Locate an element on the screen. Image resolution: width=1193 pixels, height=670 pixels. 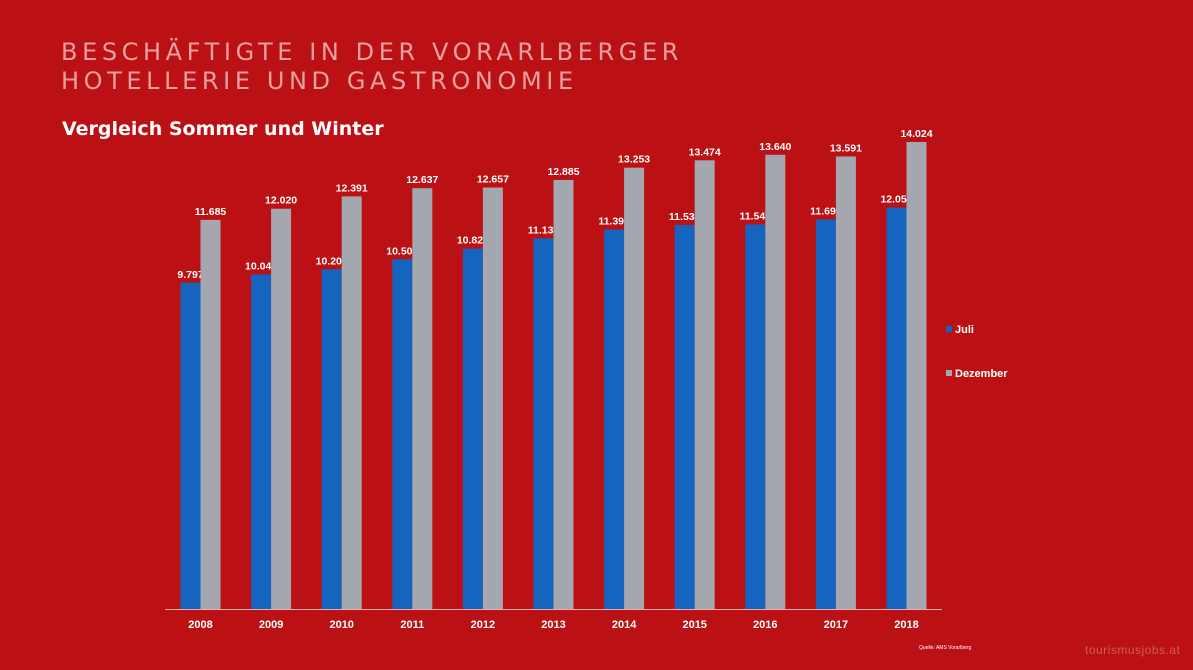
bar-juli-2012 is located at coordinates (472, 429).